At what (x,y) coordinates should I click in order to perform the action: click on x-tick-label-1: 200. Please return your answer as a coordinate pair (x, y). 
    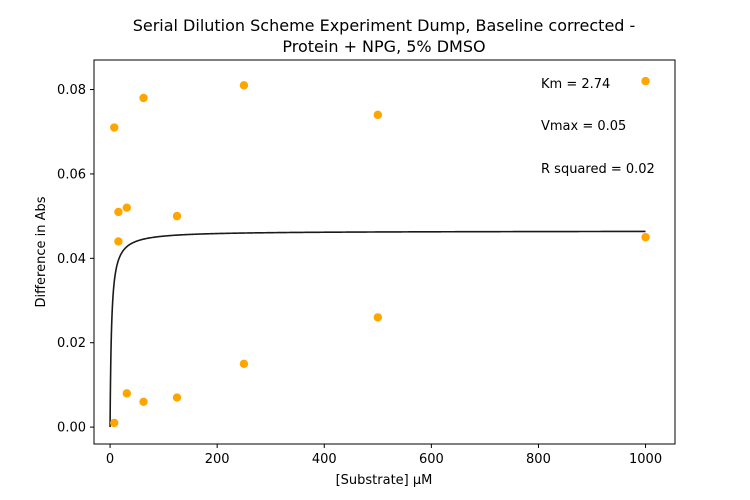
    Looking at the image, I should click on (217, 459).